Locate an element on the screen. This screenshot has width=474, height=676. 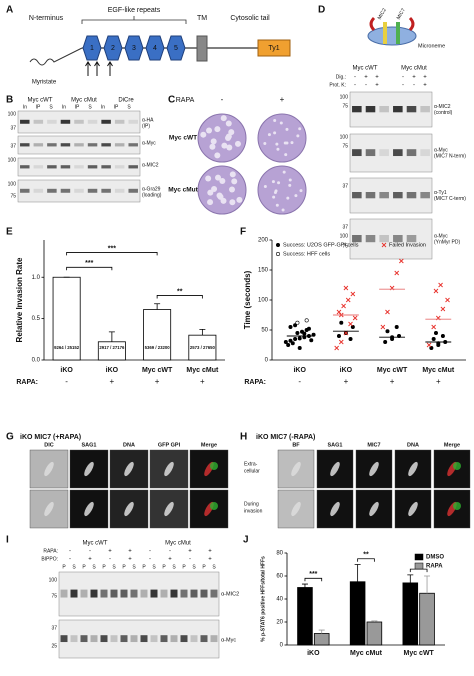
bar-note: 2917 / 27176 is located at coordinates (112, 347).